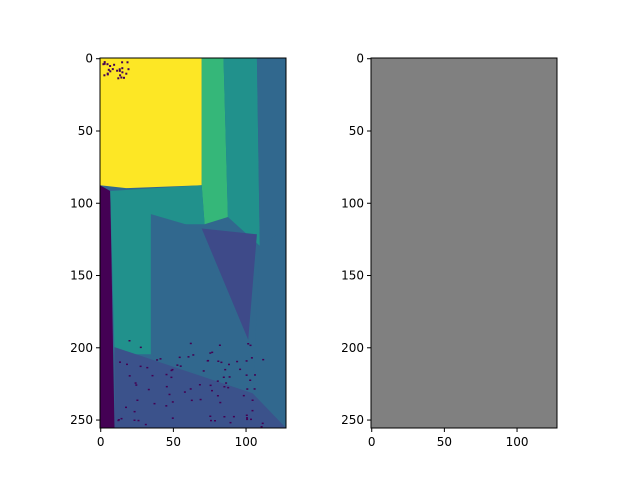  Describe the element at coordinates (151, 123) in the screenshot. I see `bright-region` at that location.